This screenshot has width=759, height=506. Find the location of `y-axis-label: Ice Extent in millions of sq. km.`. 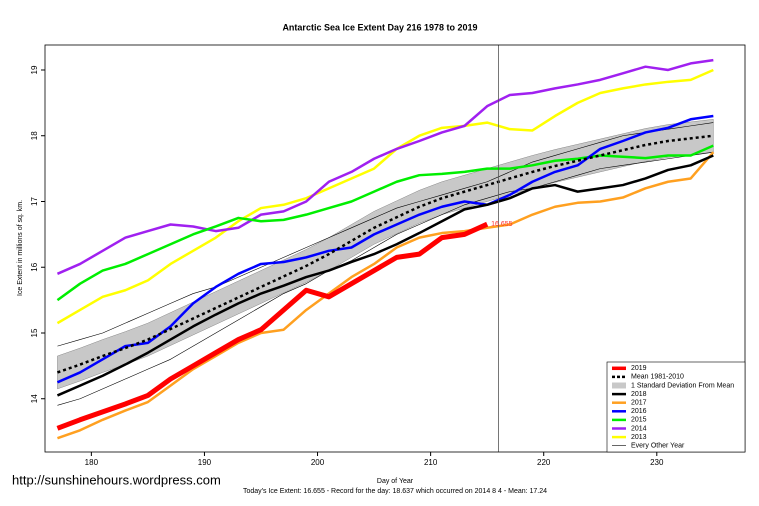

y-axis-label: Ice Extent in millions of sq. km. is located at coordinates (20, 248).